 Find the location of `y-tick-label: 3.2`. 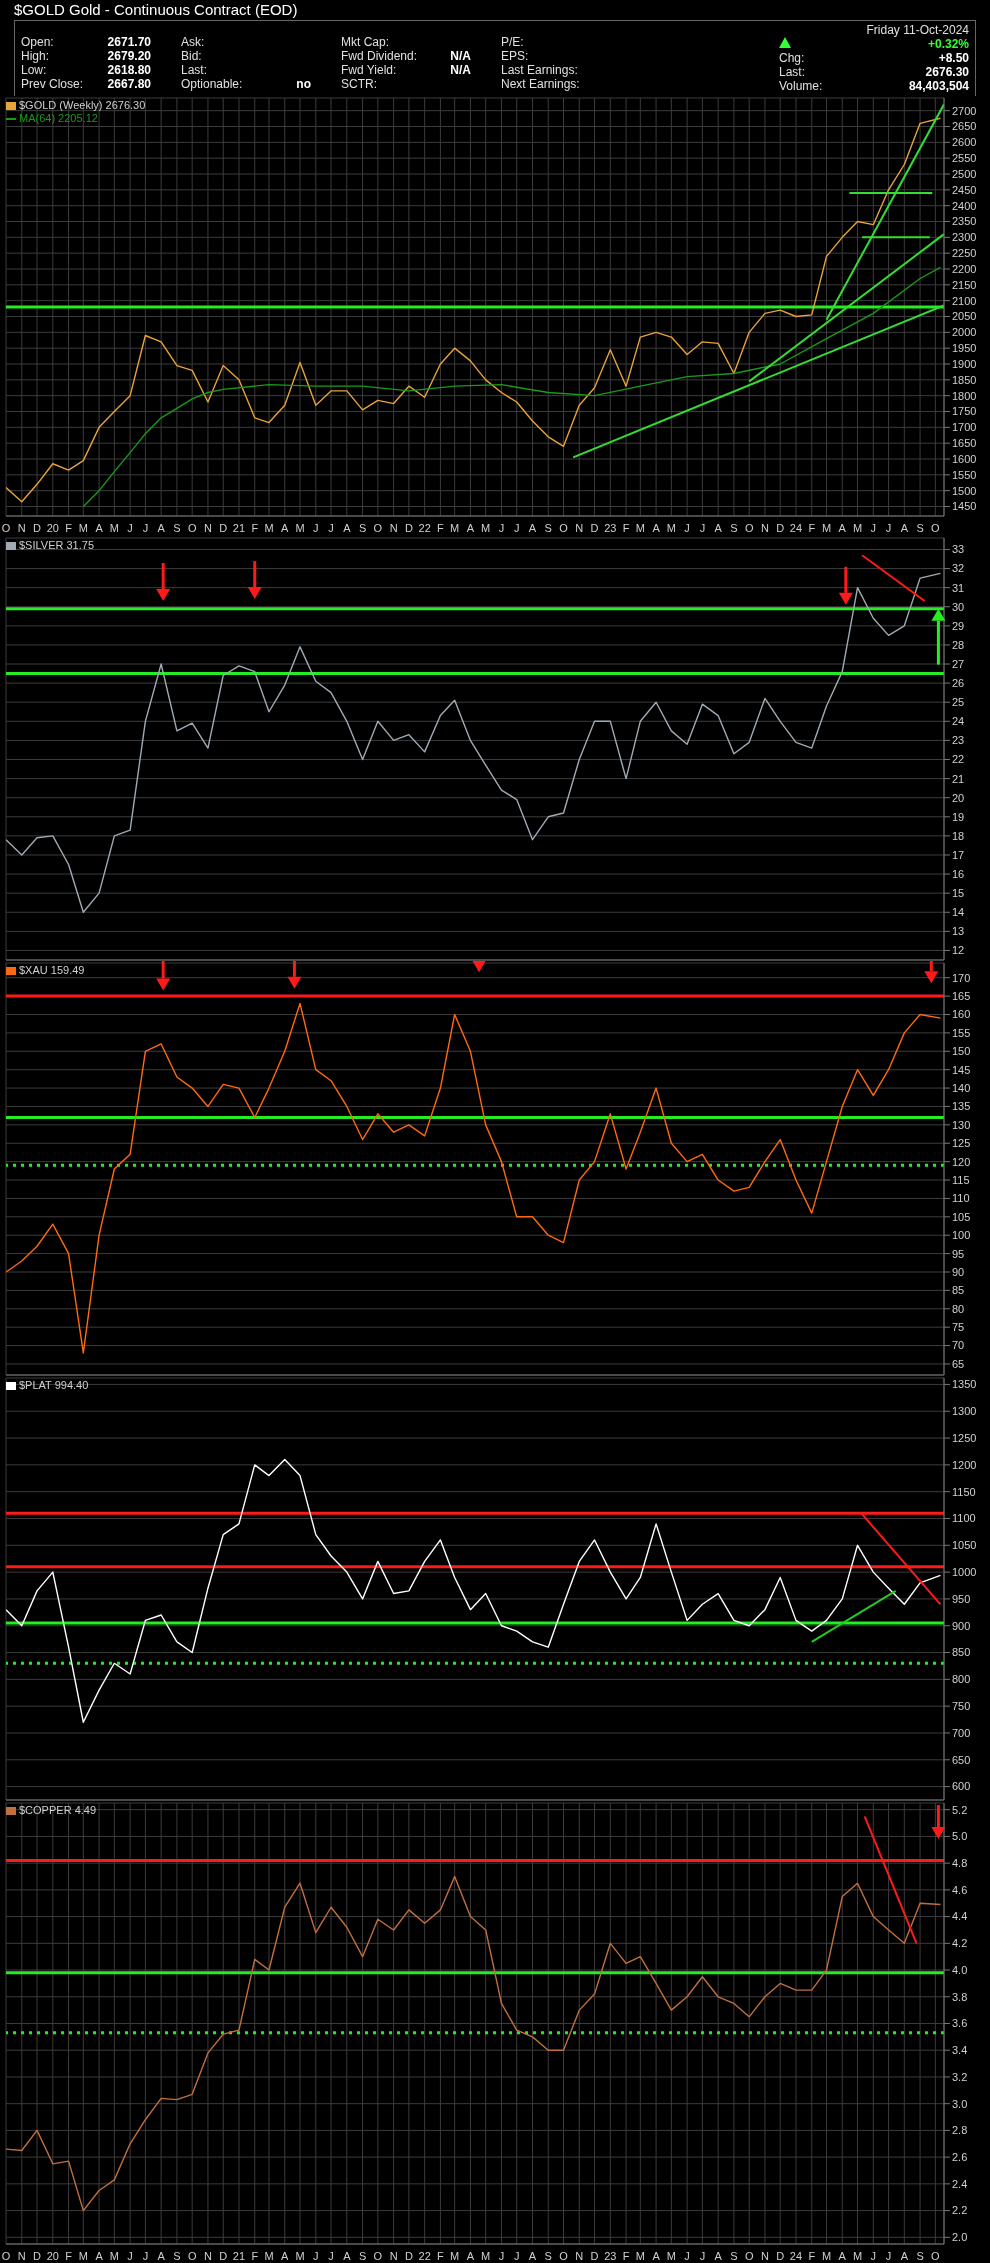

y-tick-label: 3.2 is located at coordinates (960, 2076).